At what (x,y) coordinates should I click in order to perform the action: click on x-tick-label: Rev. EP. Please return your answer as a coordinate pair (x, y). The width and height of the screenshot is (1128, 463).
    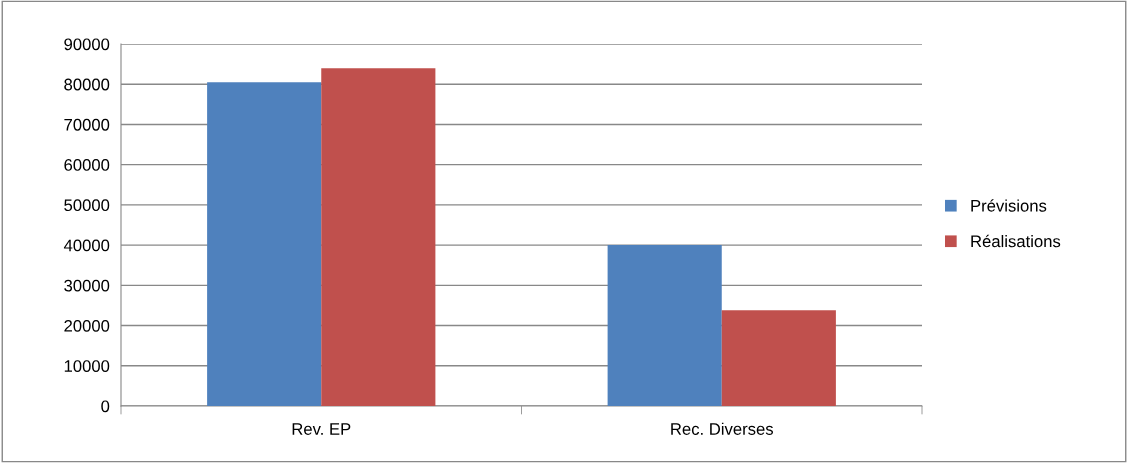
    Looking at the image, I should click on (321, 429).